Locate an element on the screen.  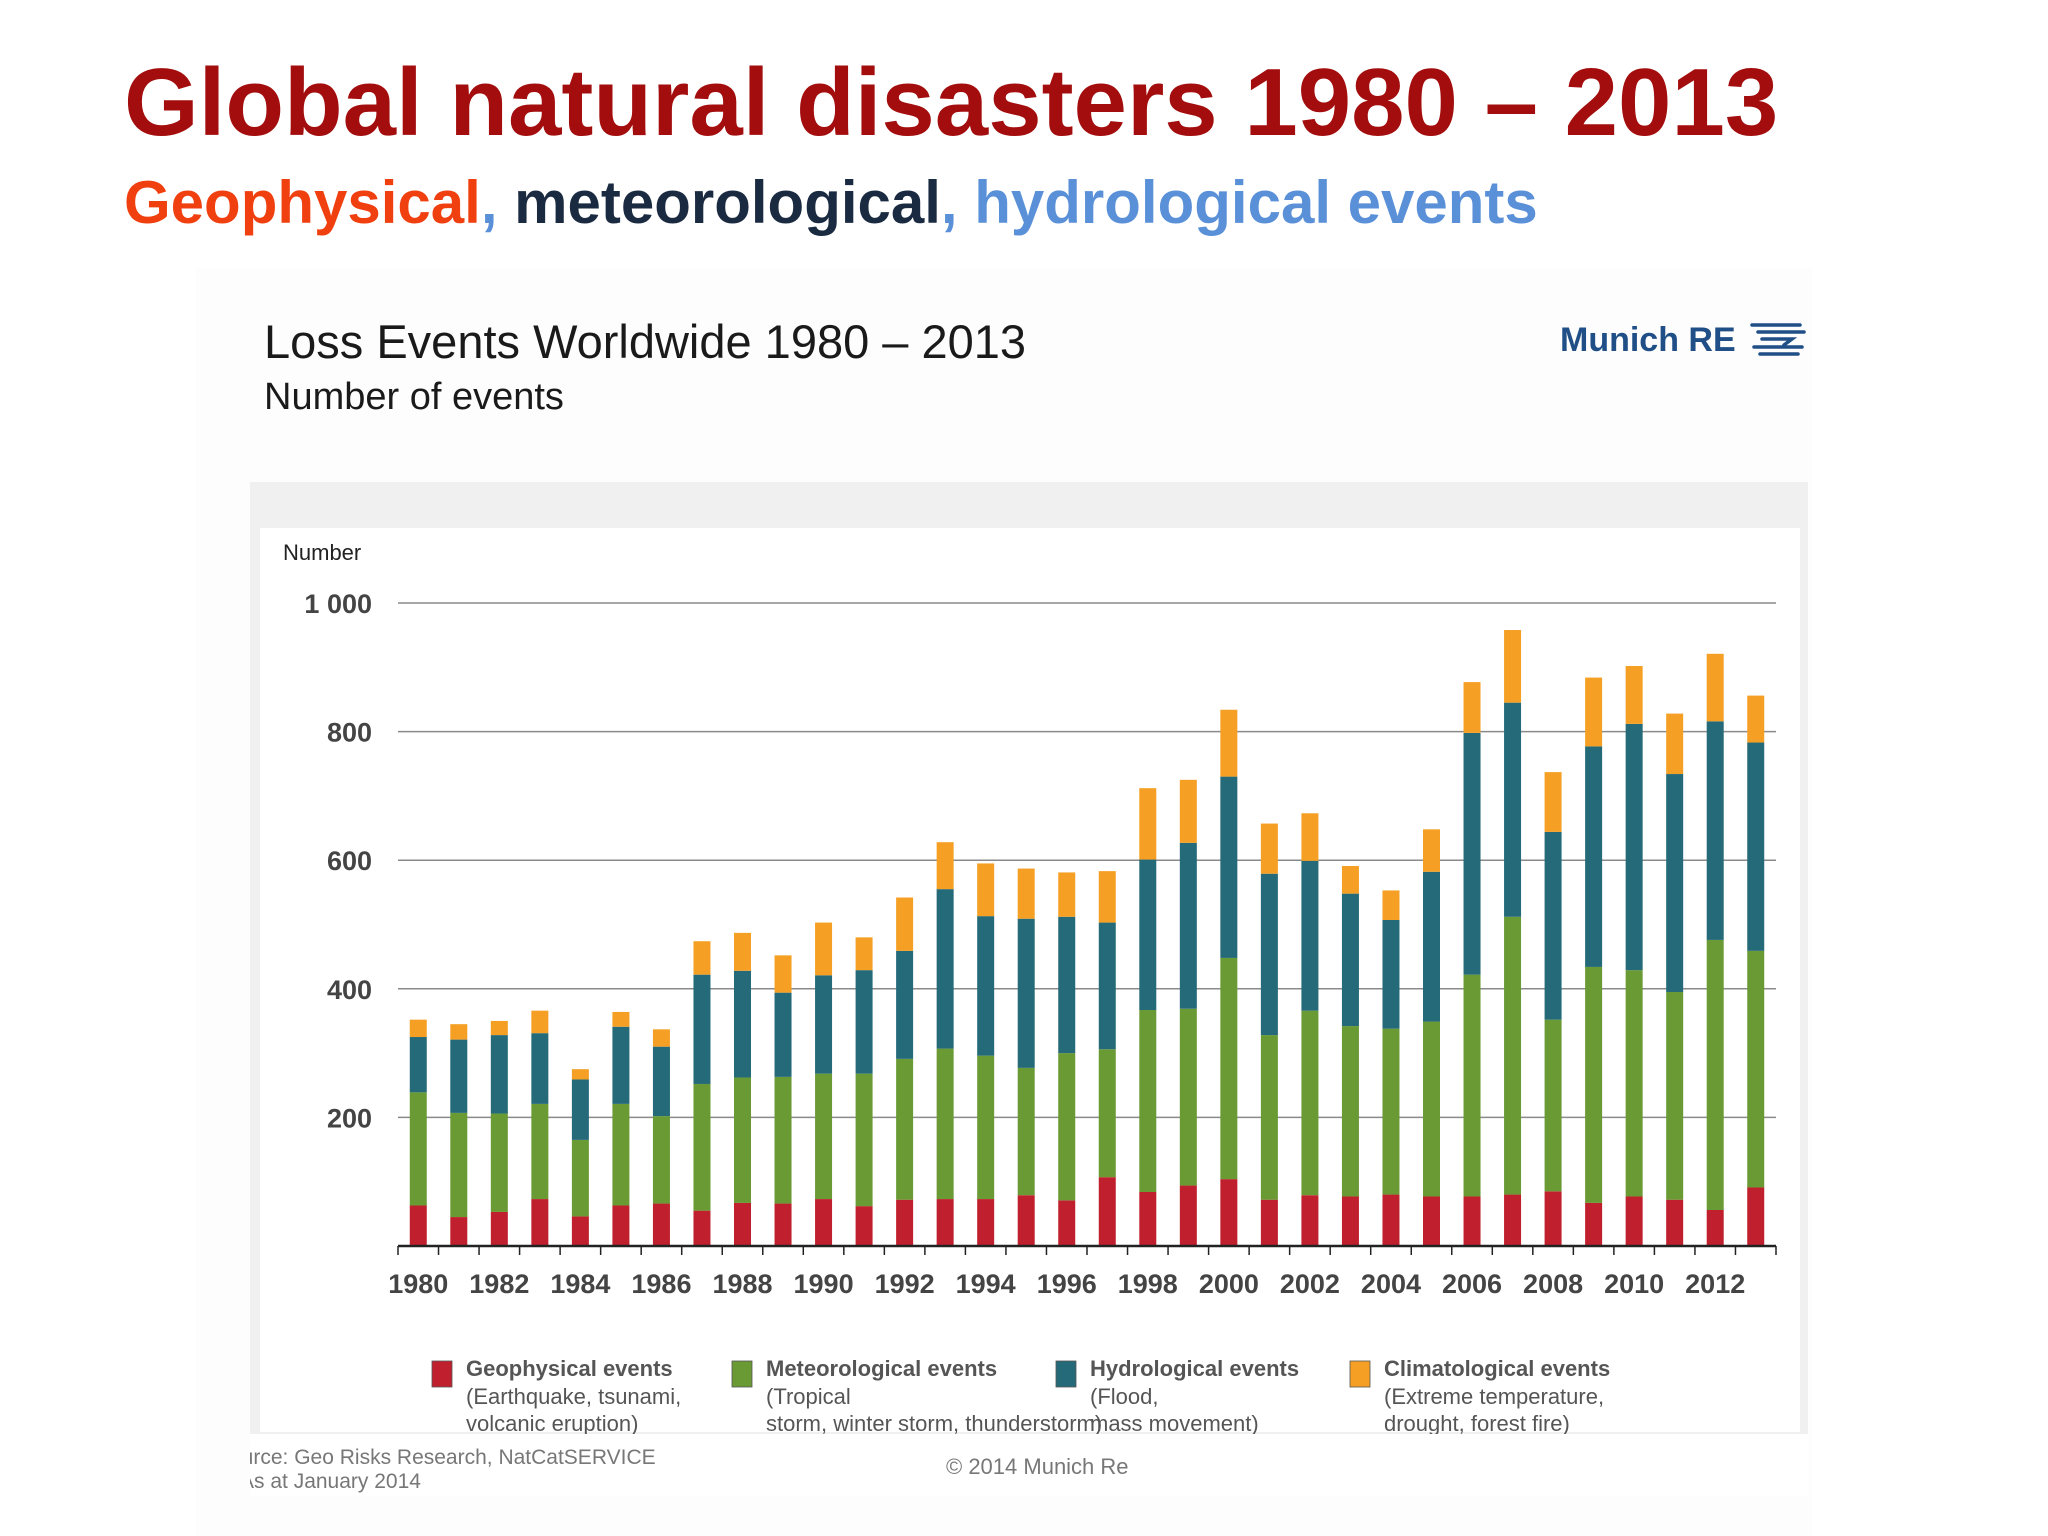
subtitle-meteorological: meteorological is located at coordinates (719, 202).